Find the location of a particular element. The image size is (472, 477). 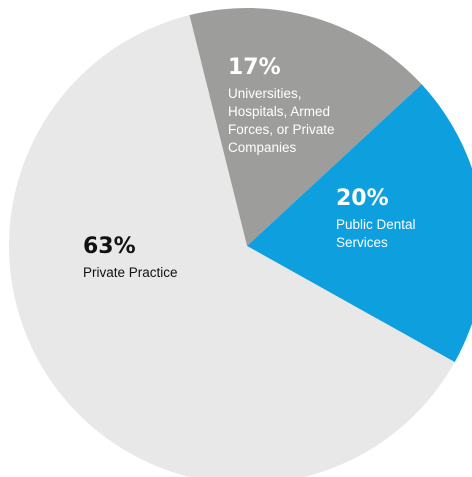

slice-label-63: 63% Private Practice is located at coordinates (130, 257).